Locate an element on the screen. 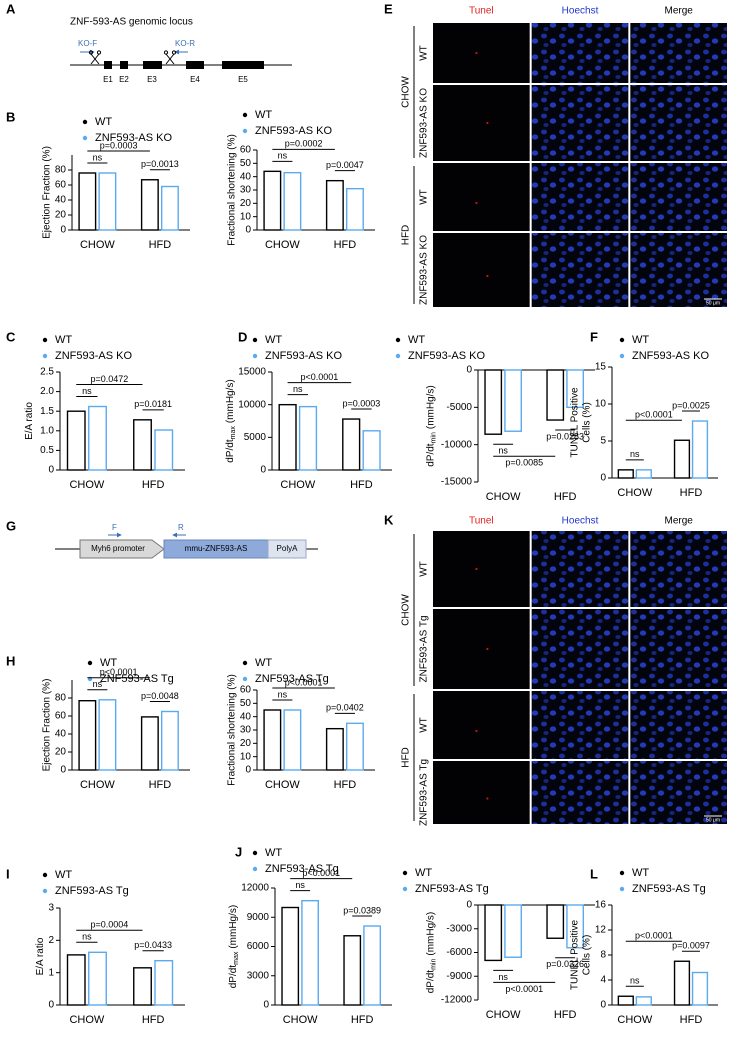 This screenshot has height=1037, width=730. comparison-label: p=0.0048 is located at coordinates (160, 696).